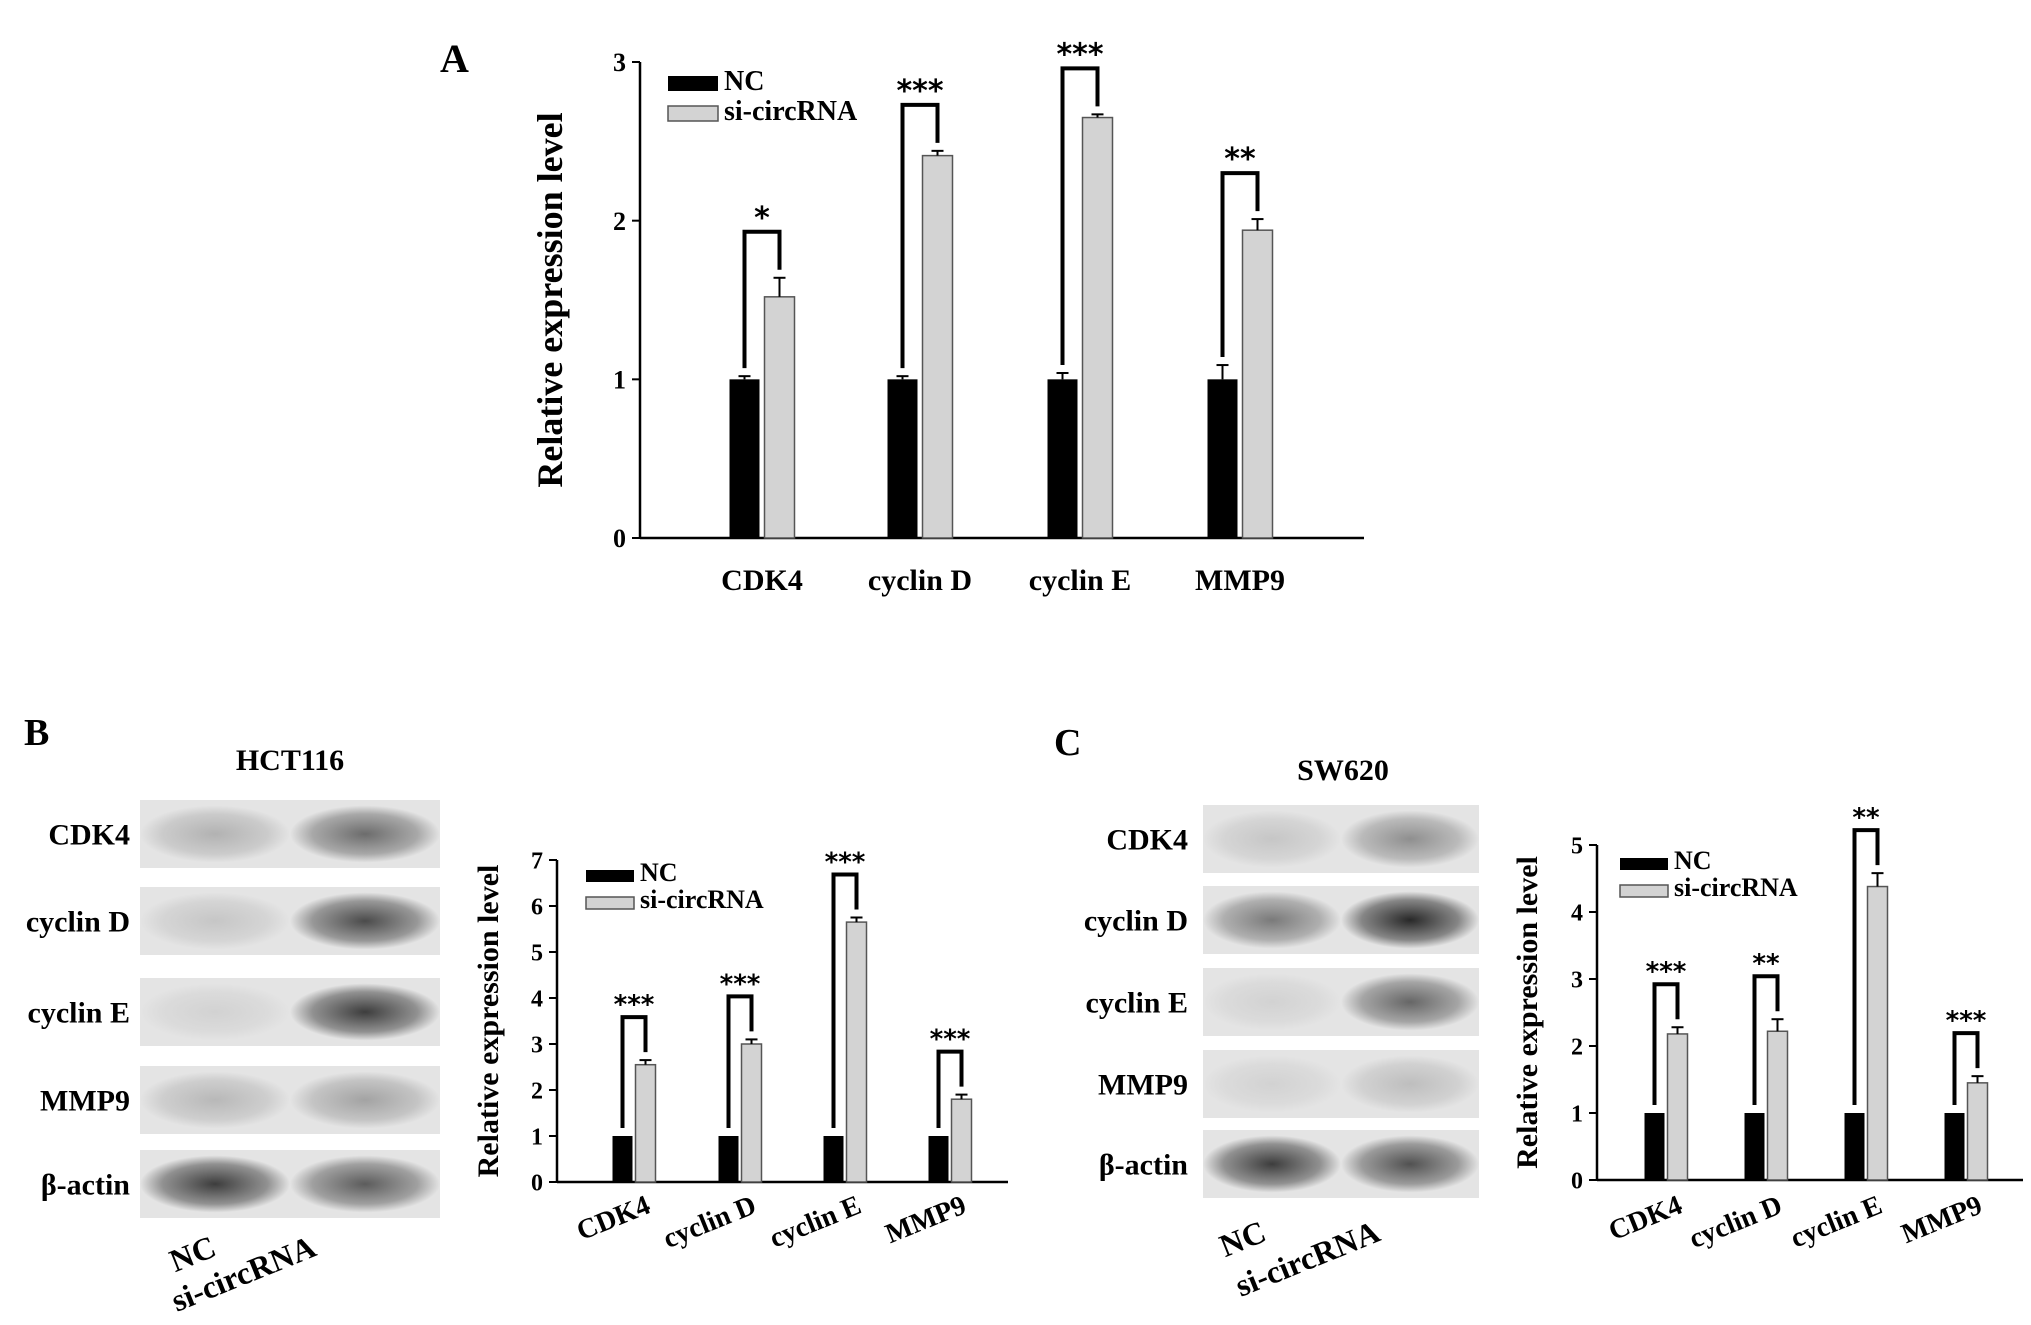 The width and height of the screenshot is (2031, 1325). Describe the element at coordinates (1577, 1114) in the screenshot. I see `y-tick-label: 1` at that location.